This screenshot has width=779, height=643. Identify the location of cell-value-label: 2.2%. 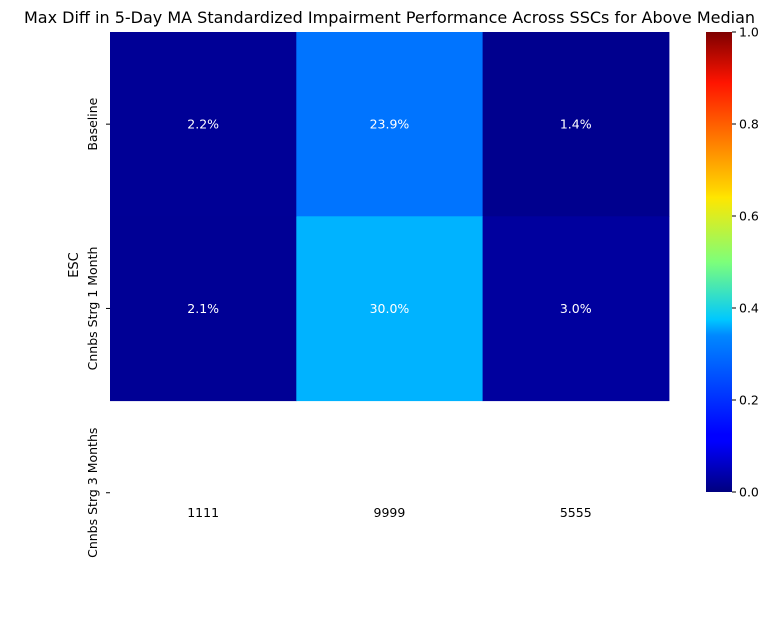
(203, 124).